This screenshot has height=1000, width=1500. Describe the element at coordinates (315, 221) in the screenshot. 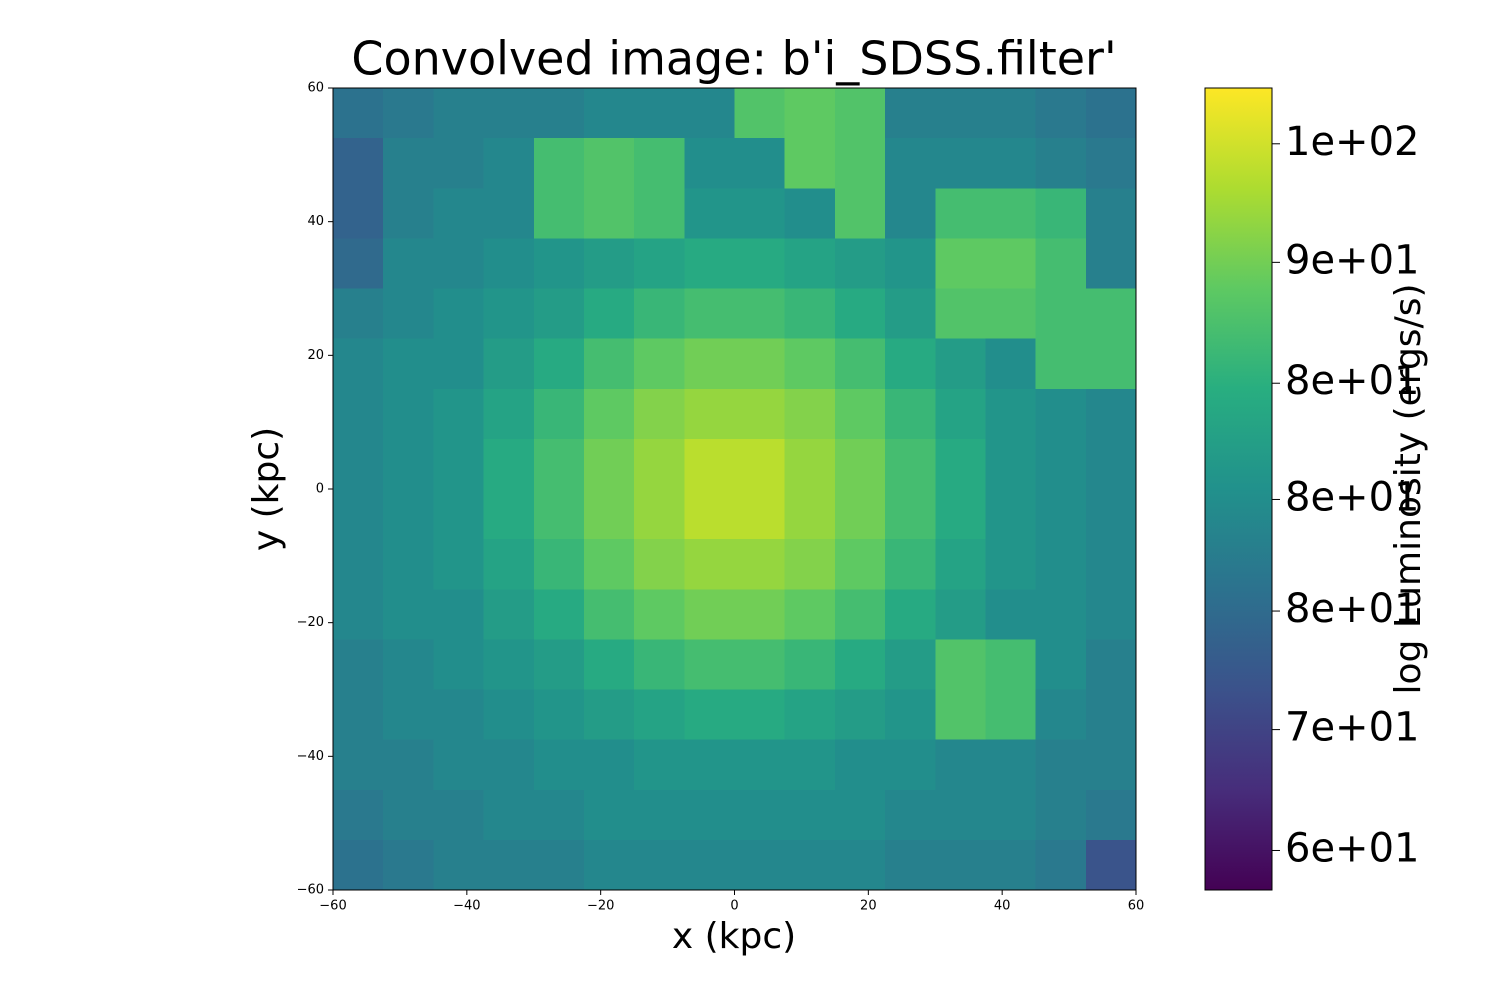

I see `y-tick-label: 40` at that location.